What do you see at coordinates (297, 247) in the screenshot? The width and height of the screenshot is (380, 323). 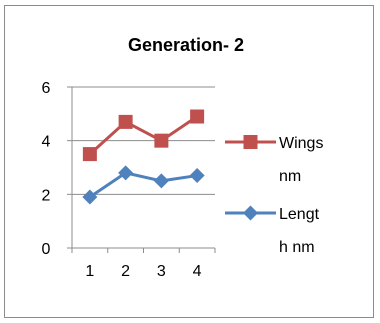 I see `legend-label: h nm` at bounding box center [297, 247].